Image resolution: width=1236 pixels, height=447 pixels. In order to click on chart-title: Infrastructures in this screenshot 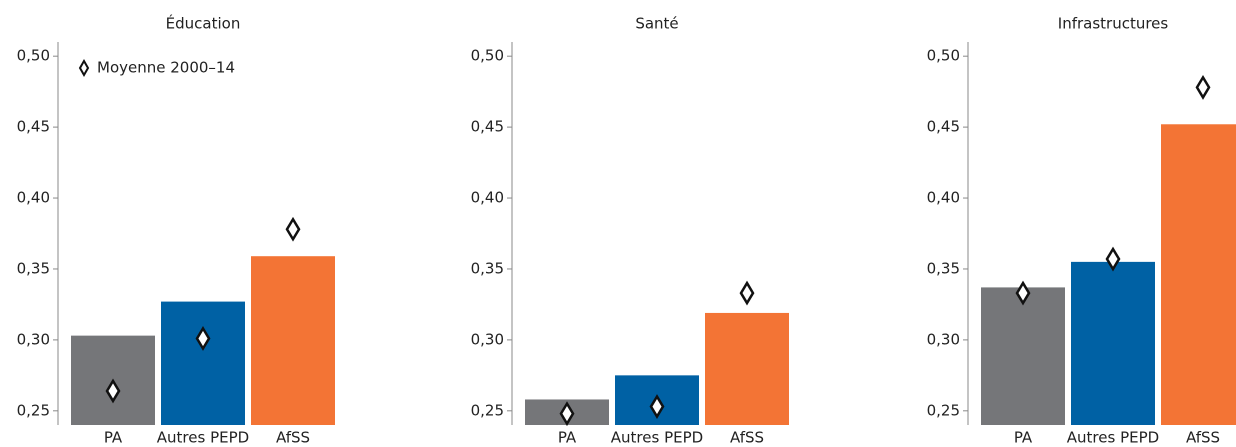, I will do `click(1113, 24)`.